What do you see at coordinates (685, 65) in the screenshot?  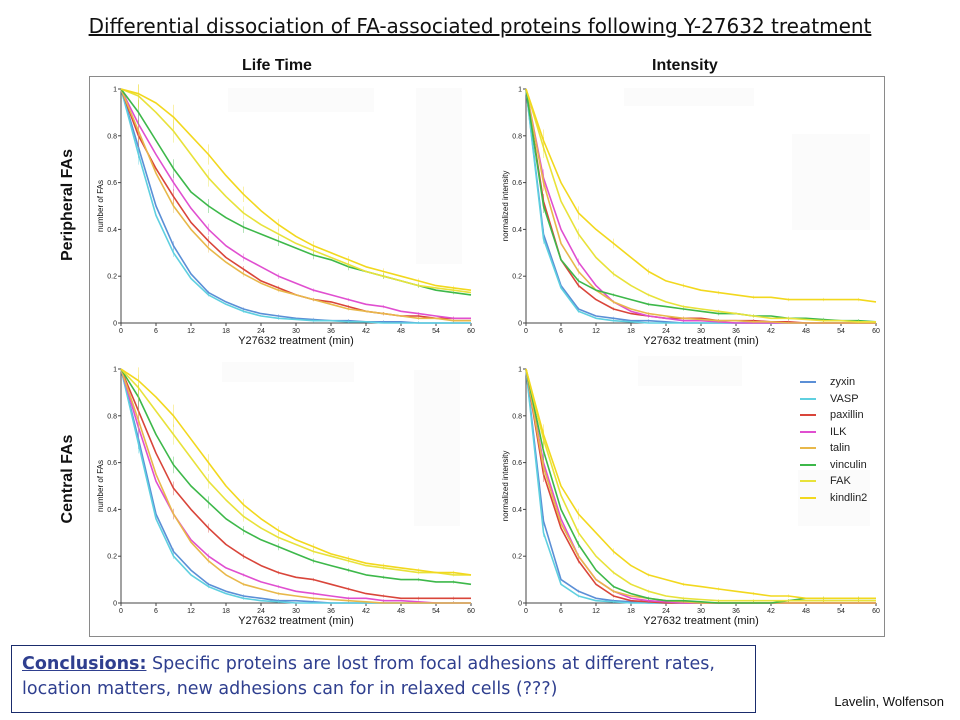 I see `column-header-intensity: Intensity` at bounding box center [685, 65].